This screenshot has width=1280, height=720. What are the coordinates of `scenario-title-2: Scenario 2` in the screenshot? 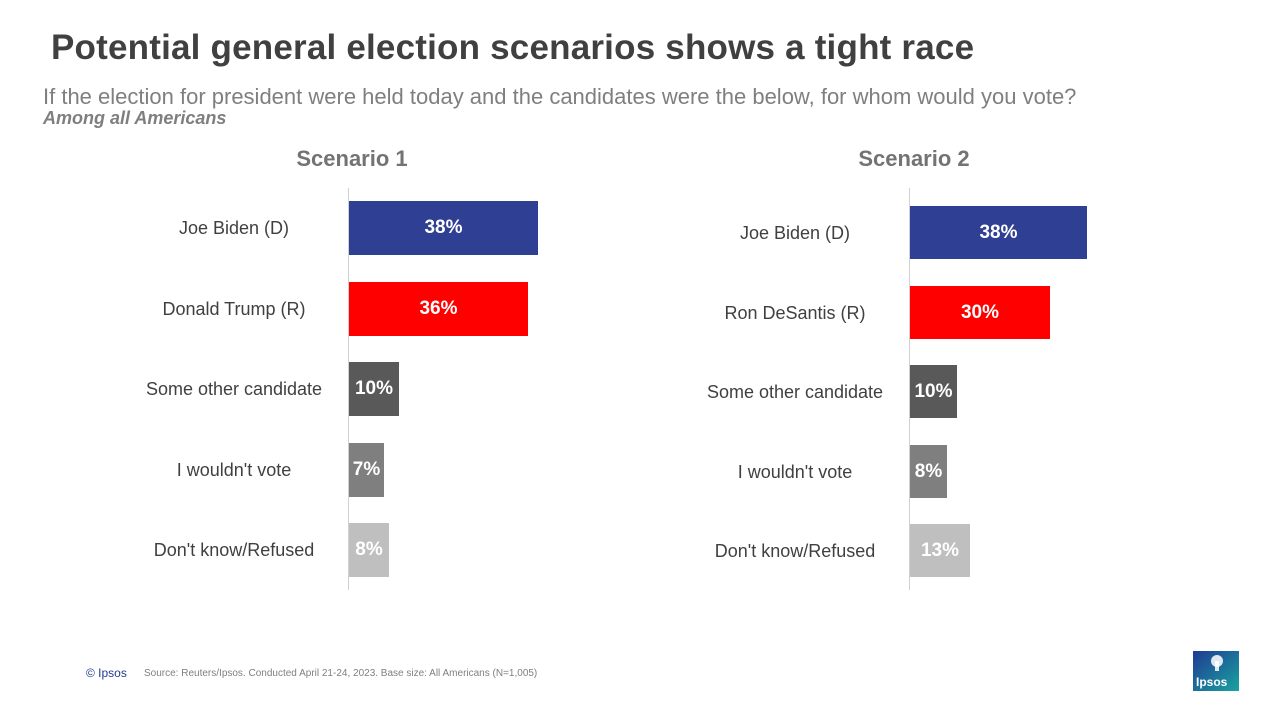 It's located at (914, 158).